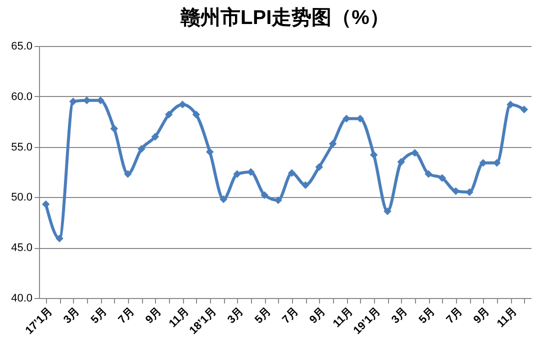  What do you see at coordinates (21, 96) in the screenshot?
I see `y-tick-label: 60.0` at bounding box center [21, 96].